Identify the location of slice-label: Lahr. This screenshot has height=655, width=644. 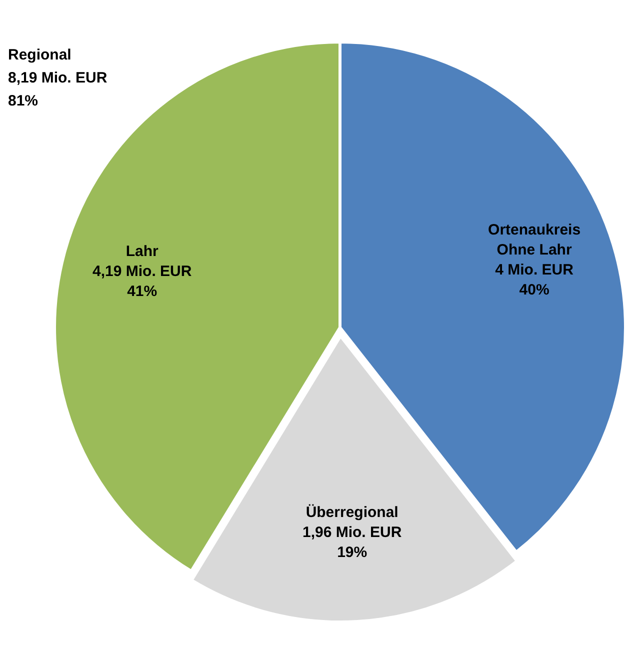
(142, 251).